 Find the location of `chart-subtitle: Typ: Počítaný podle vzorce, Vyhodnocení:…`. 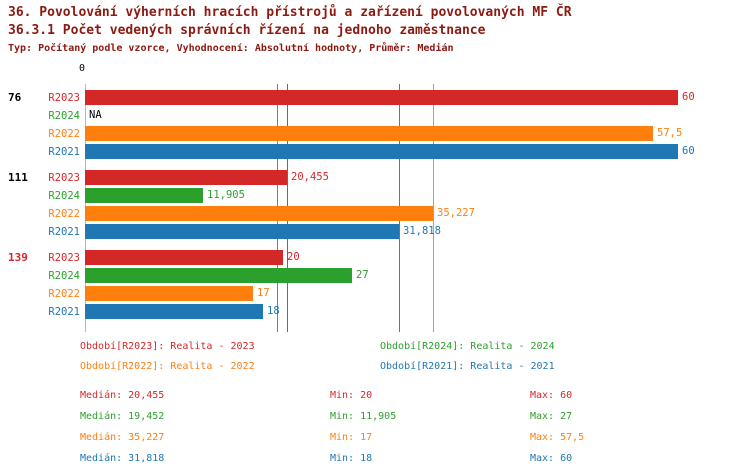

chart-subtitle: Typ: Počítaný podle vzorce, Vyhodnocení:… is located at coordinates (231, 48).